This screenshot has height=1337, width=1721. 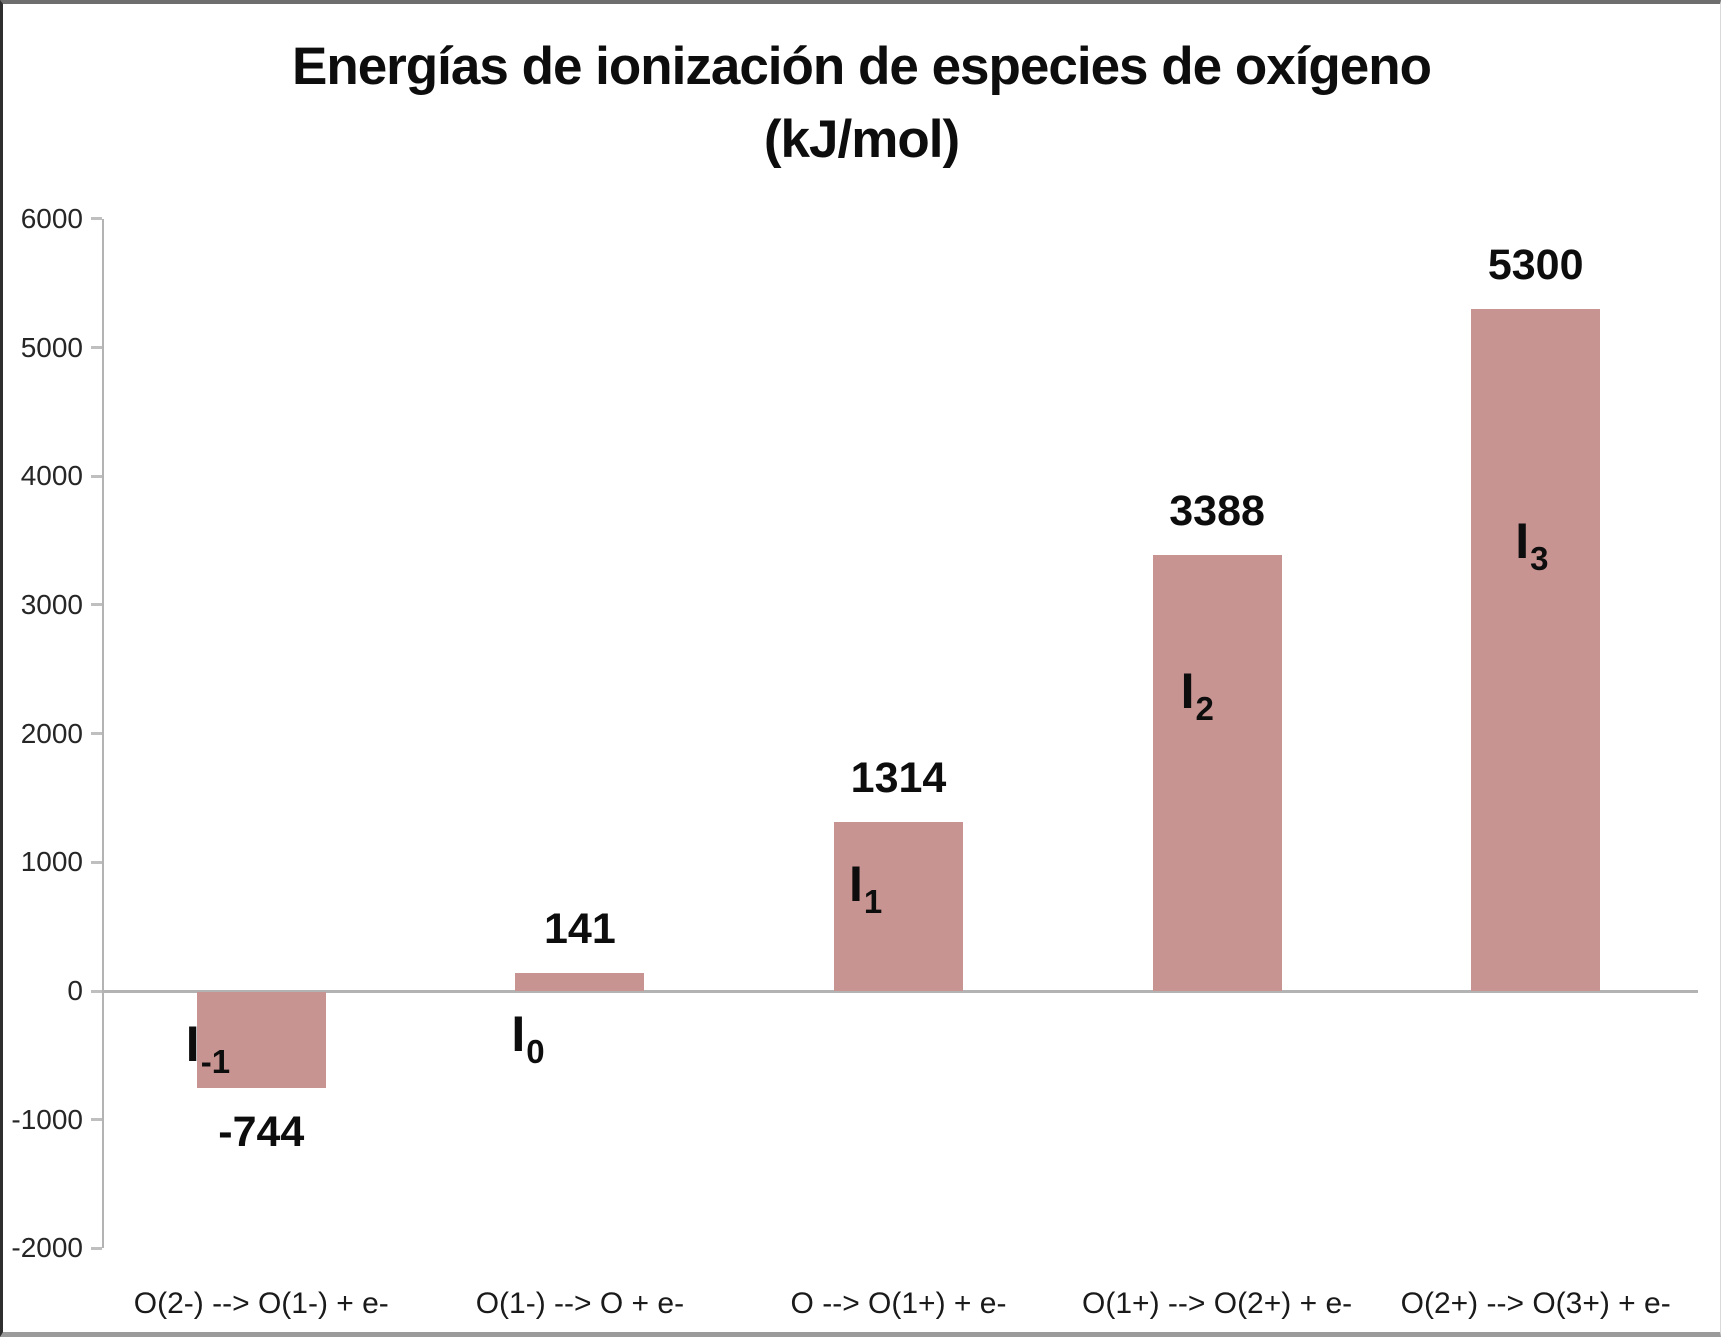 I want to click on bar-series-label: I0, so click(x=528, y=1038).